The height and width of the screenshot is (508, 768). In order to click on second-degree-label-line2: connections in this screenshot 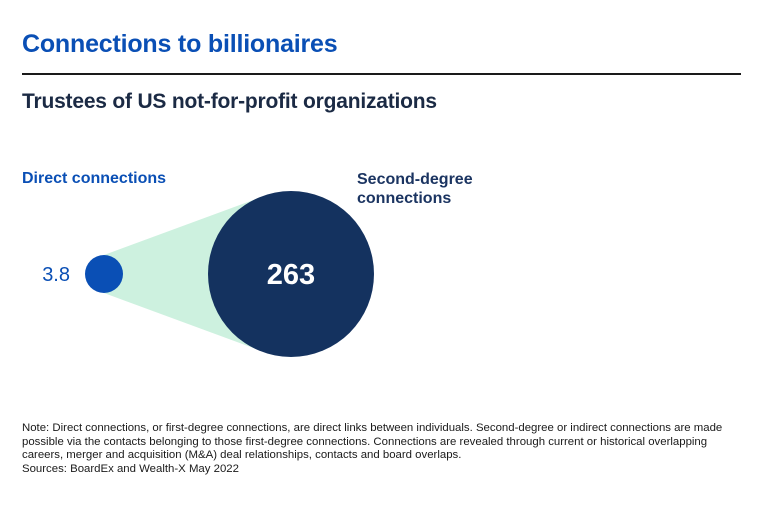, I will do `click(404, 198)`.